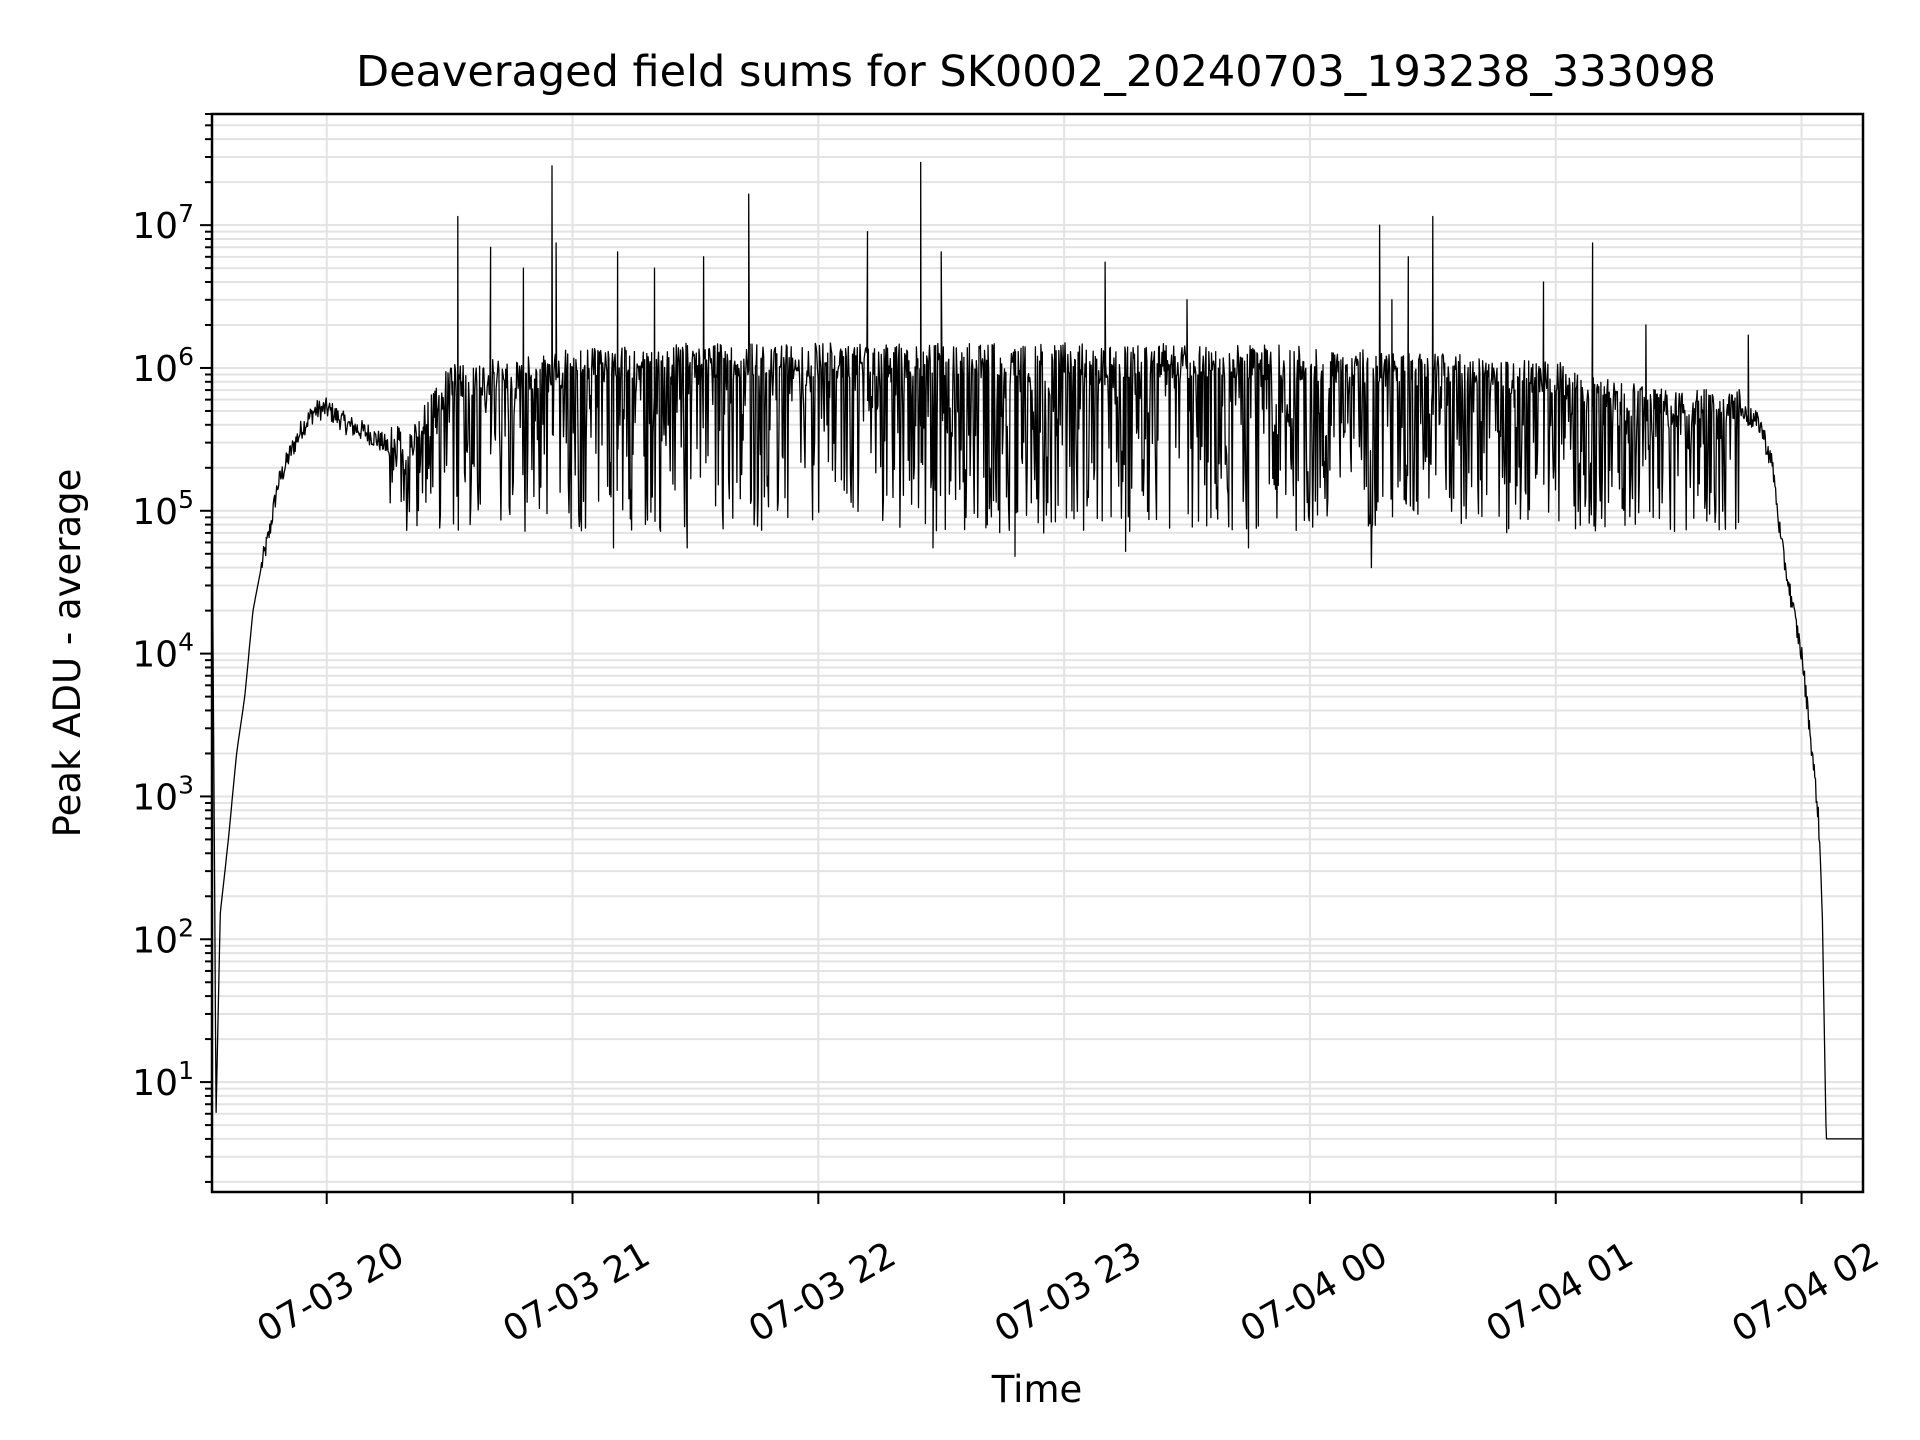 The image size is (1920, 1440). What do you see at coordinates (1314, 1292) in the screenshot?
I see `x-tick-label: 07-04 00` at bounding box center [1314, 1292].